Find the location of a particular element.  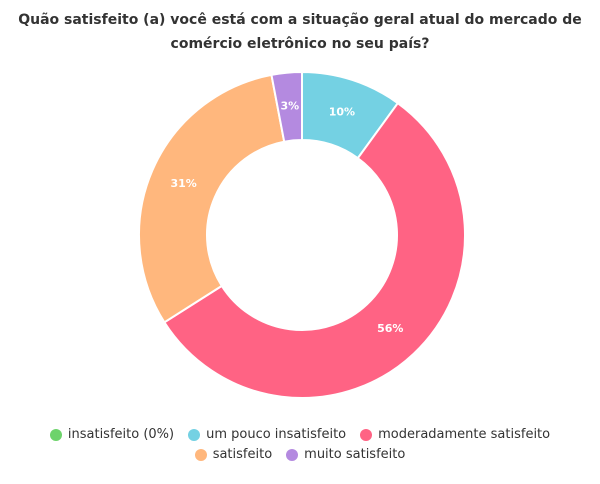

legend-label: moderadamente satisfeito is located at coordinates (464, 434).